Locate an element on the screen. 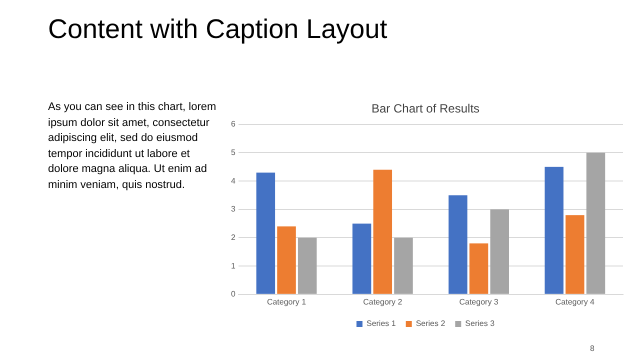 The width and height of the screenshot is (640, 360). y-tick-label: 3 is located at coordinates (233, 209).